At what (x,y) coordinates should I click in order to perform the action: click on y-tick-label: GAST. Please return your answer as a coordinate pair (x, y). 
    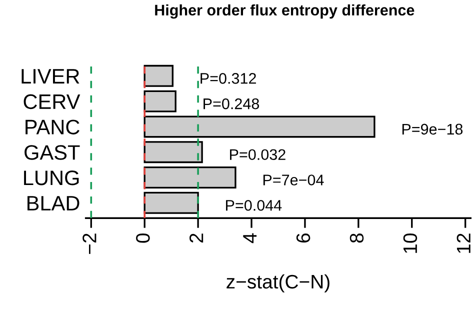
    Looking at the image, I should click on (52, 152).